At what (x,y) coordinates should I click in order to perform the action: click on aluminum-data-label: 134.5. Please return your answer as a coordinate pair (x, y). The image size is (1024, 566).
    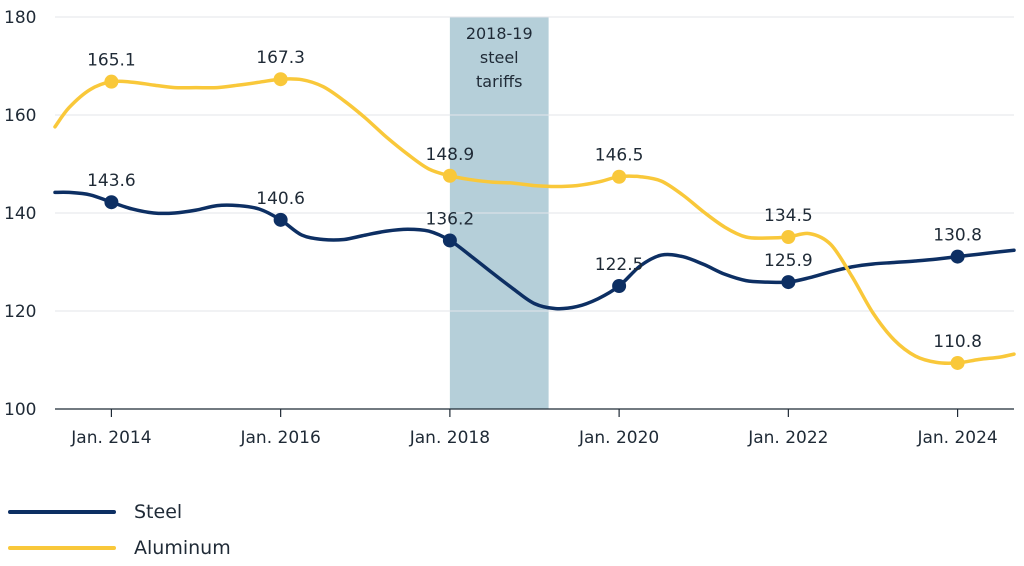
    Looking at the image, I should click on (788, 216).